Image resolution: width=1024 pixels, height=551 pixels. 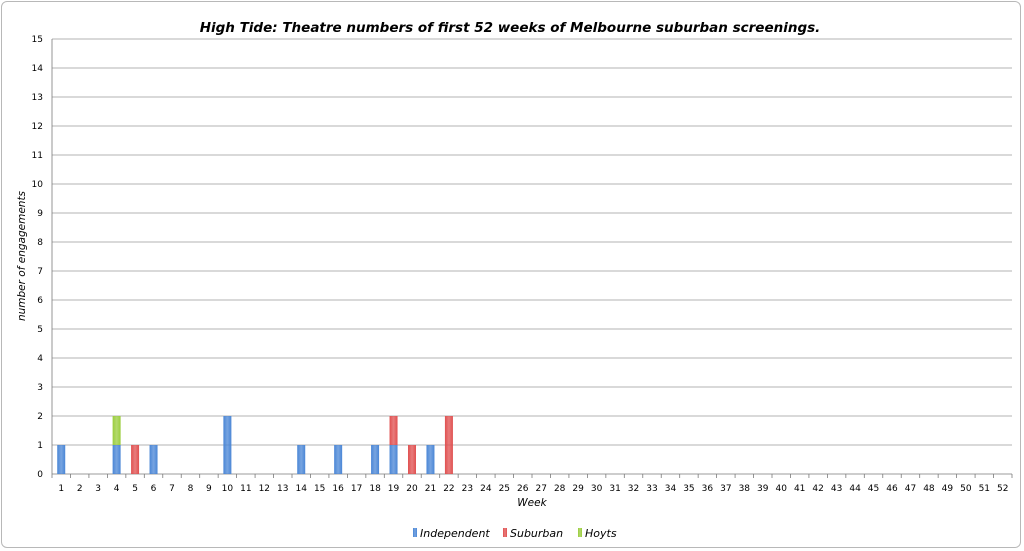 What do you see at coordinates (836, 489) in the screenshot?
I see `x-tick-label: 43` at bounding box center [836, 489].